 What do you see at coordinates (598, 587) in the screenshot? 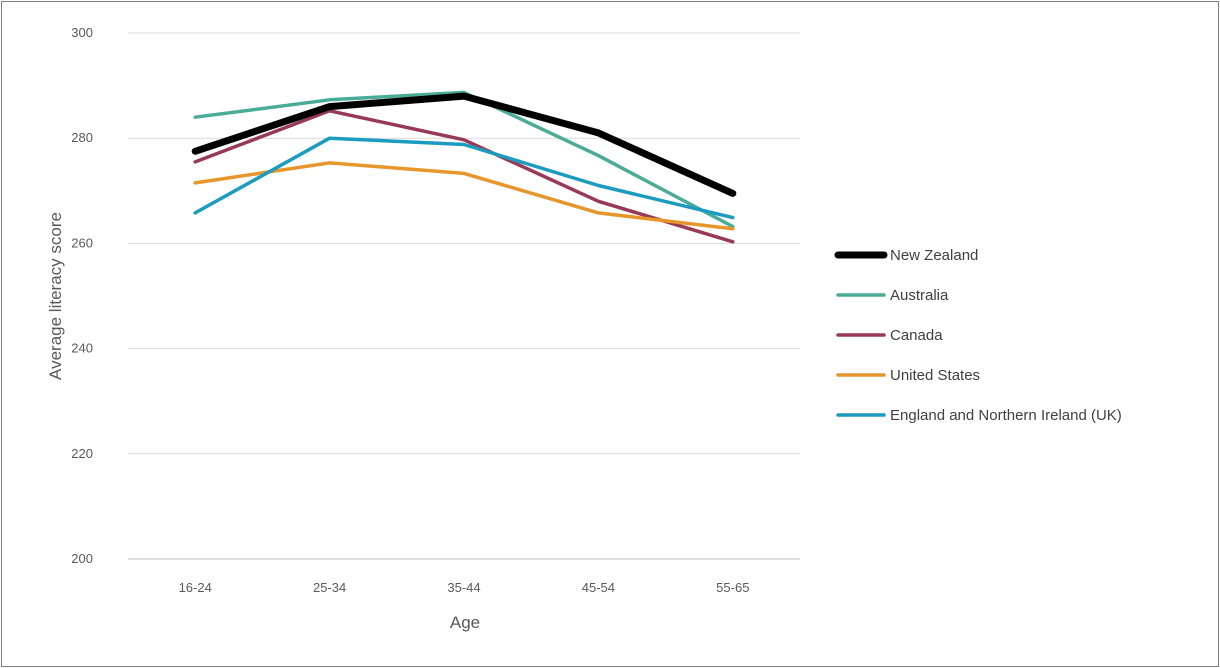
I see `x-tick-label: 45-54` at bounding box center [598, 587].